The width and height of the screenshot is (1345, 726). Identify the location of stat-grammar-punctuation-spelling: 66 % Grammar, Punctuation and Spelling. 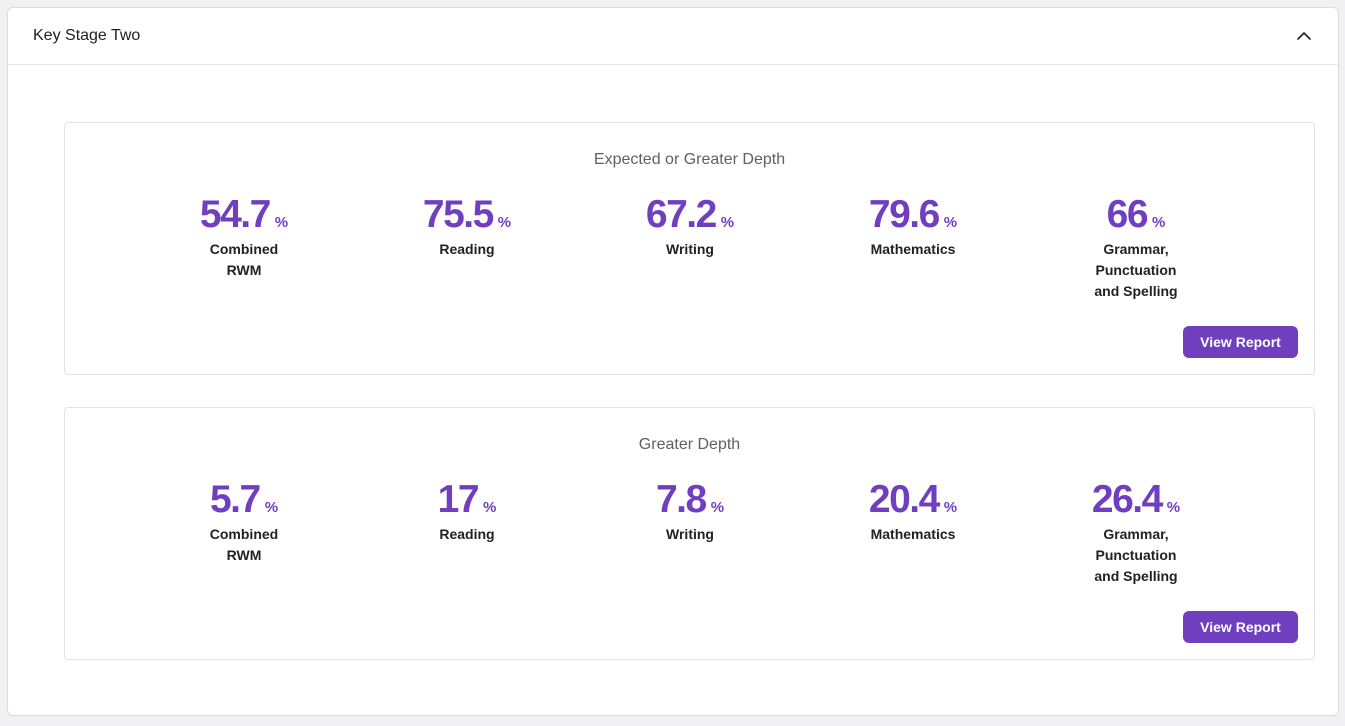
(1136, 247).